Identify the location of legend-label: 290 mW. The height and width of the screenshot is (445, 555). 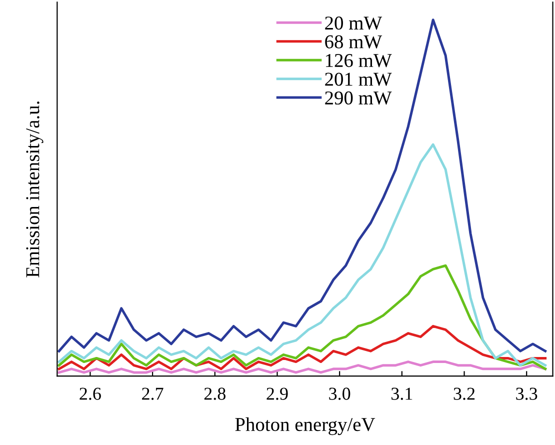
(358, 98).